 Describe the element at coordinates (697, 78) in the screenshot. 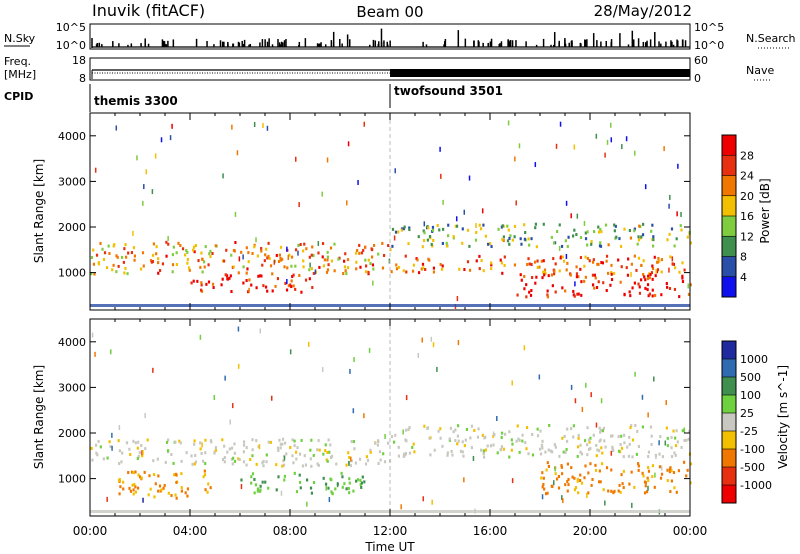

I see `nave-tick-bottom: 0` at that location.